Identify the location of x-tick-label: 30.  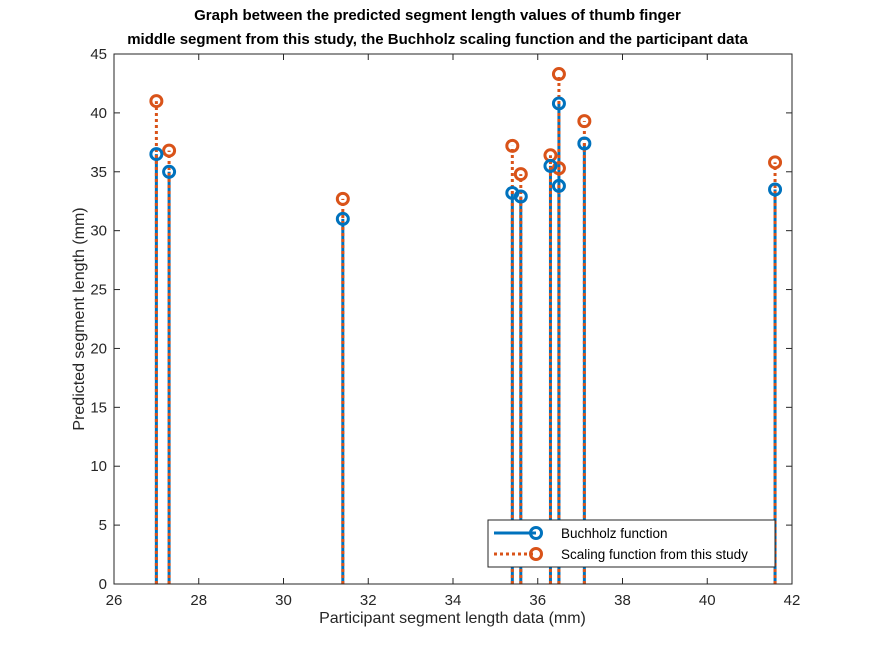
(283, 600).